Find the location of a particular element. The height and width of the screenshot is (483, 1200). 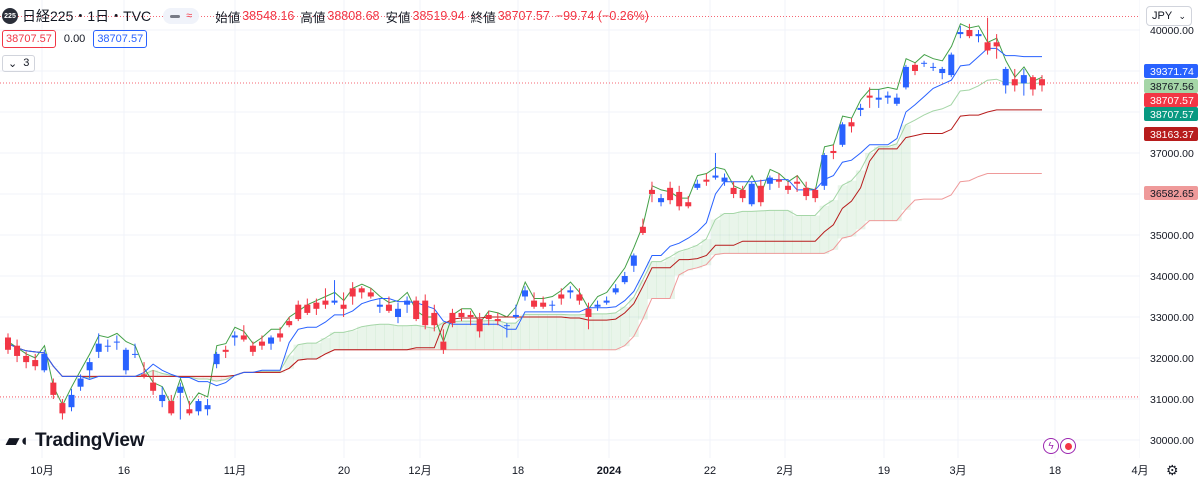

gear-icon: ⚙ is located at coordinates (1172, 470).